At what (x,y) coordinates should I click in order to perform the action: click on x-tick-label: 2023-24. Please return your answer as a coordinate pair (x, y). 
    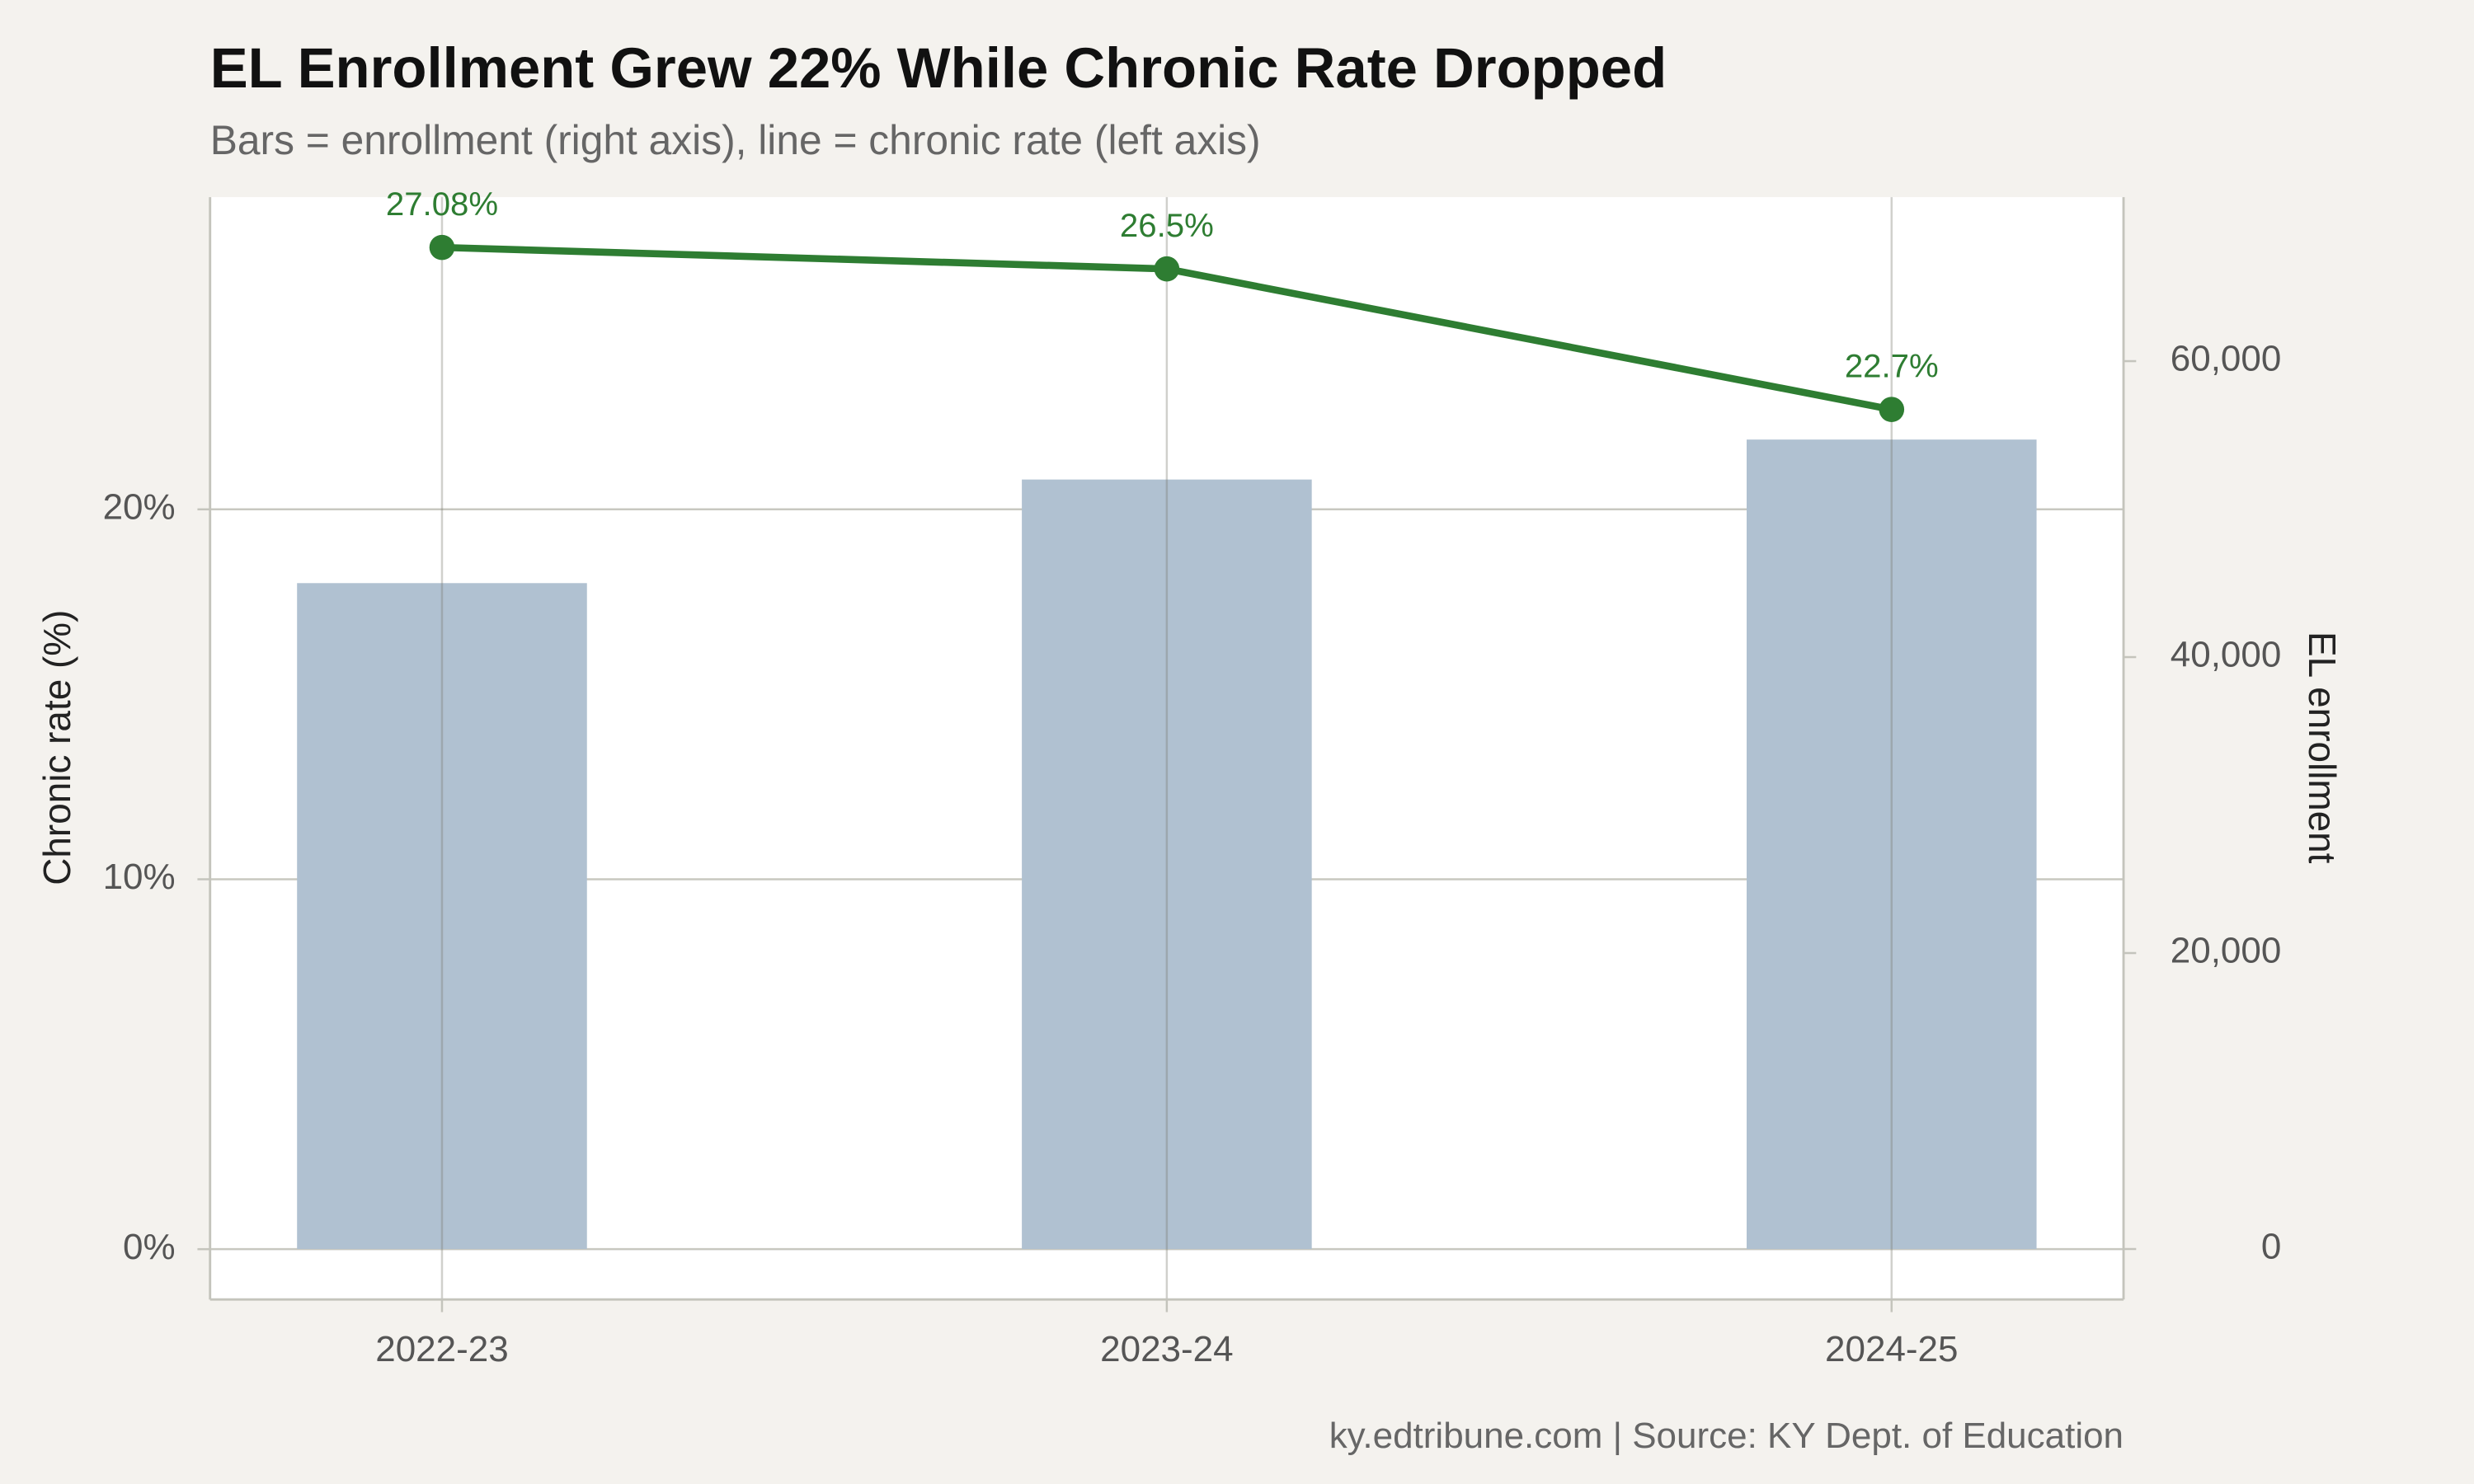
    Looking at the image, I should click on (1166, 1349).